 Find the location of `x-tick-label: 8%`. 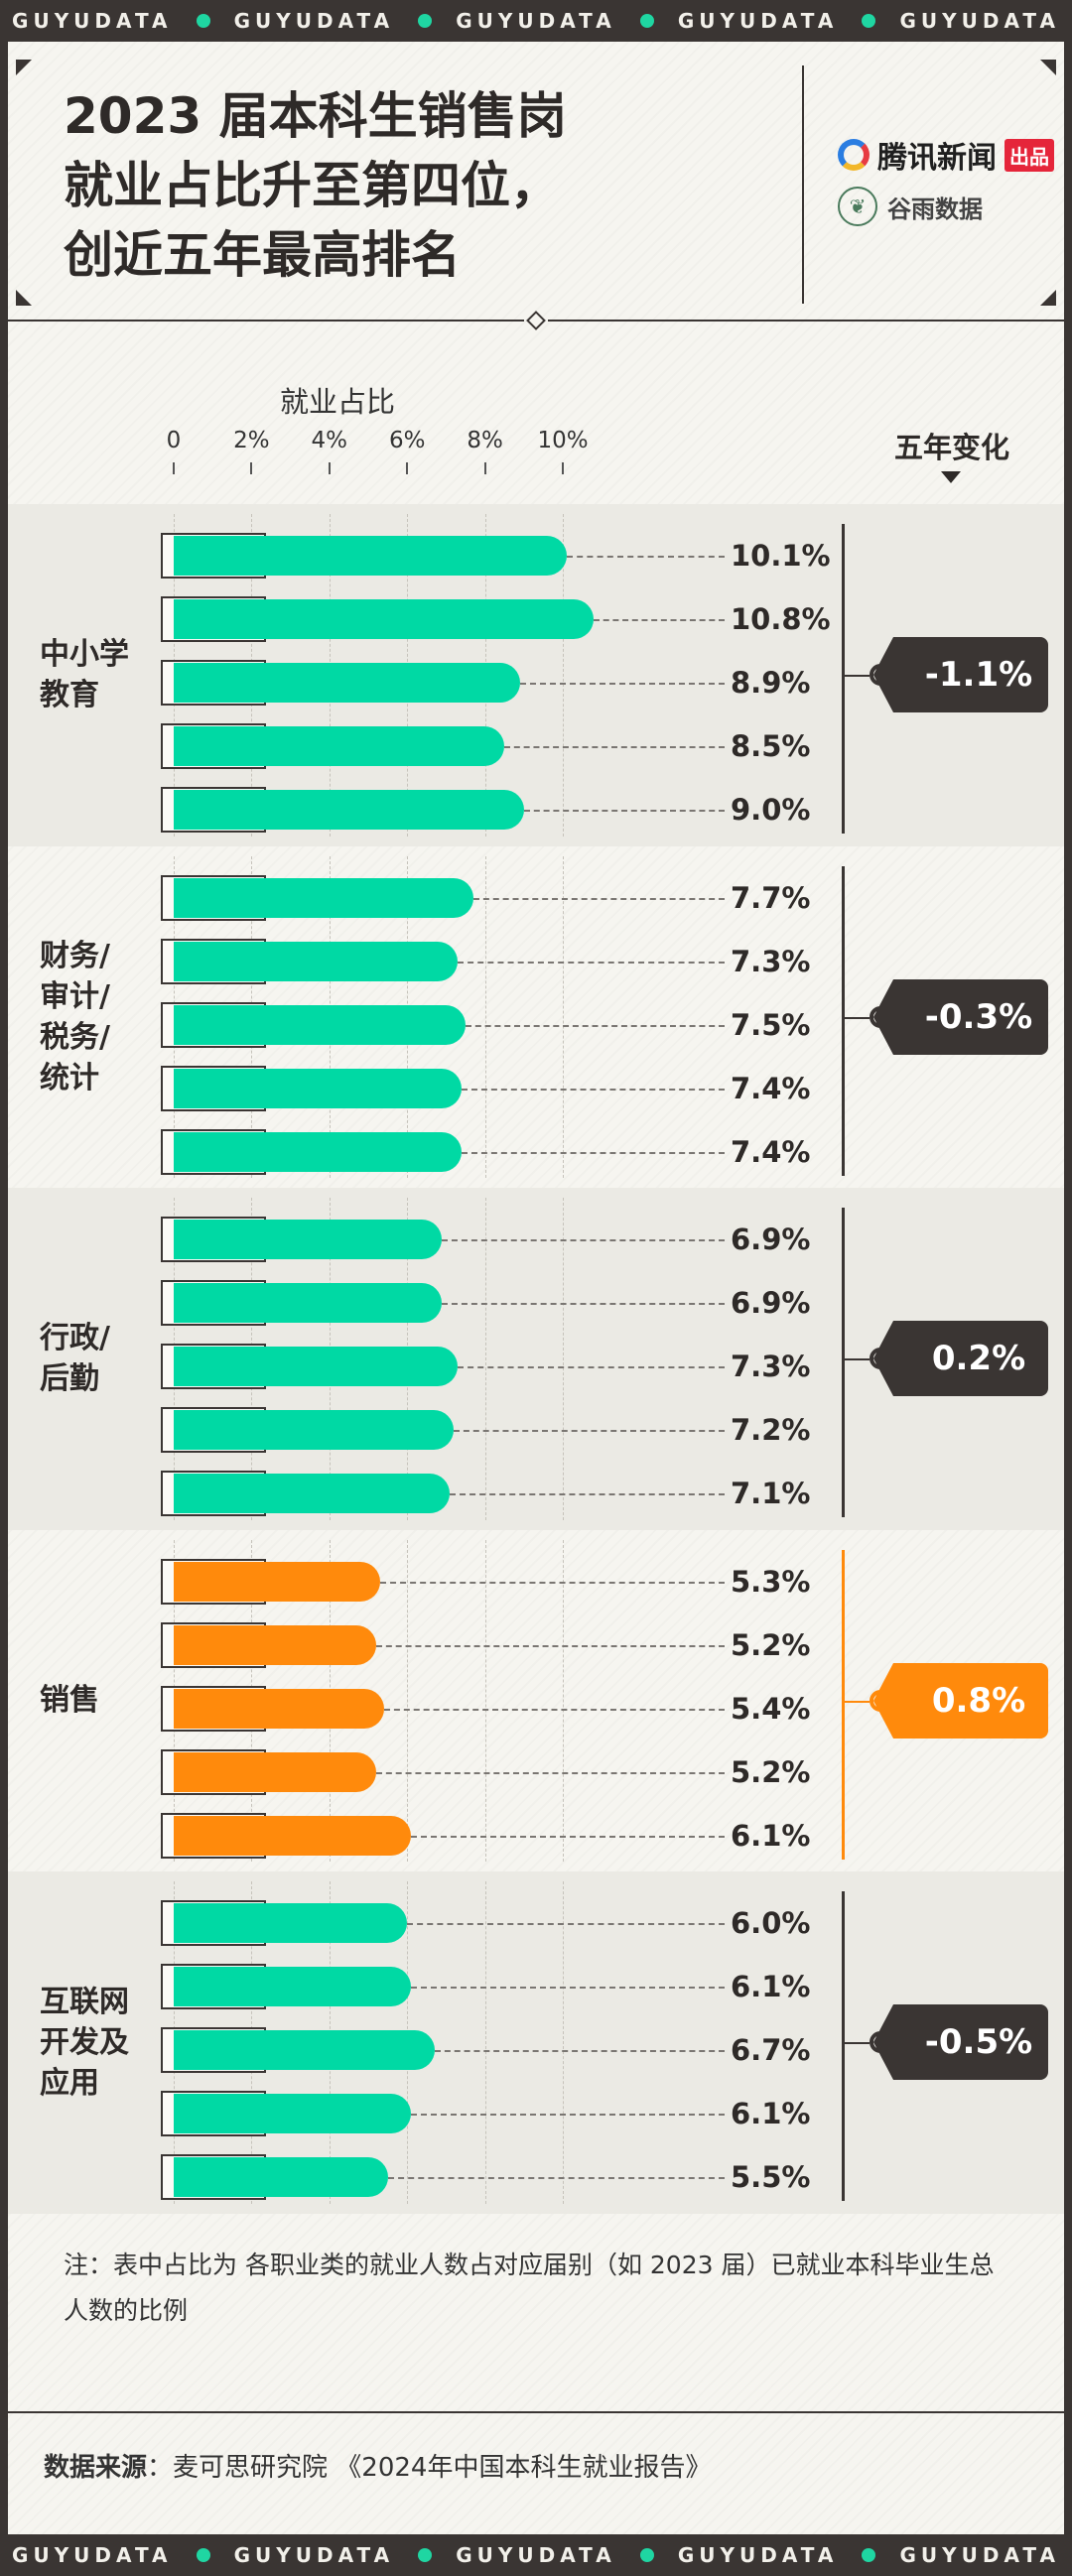

x-tick-label: 8% is located at coordinates (485, 441).